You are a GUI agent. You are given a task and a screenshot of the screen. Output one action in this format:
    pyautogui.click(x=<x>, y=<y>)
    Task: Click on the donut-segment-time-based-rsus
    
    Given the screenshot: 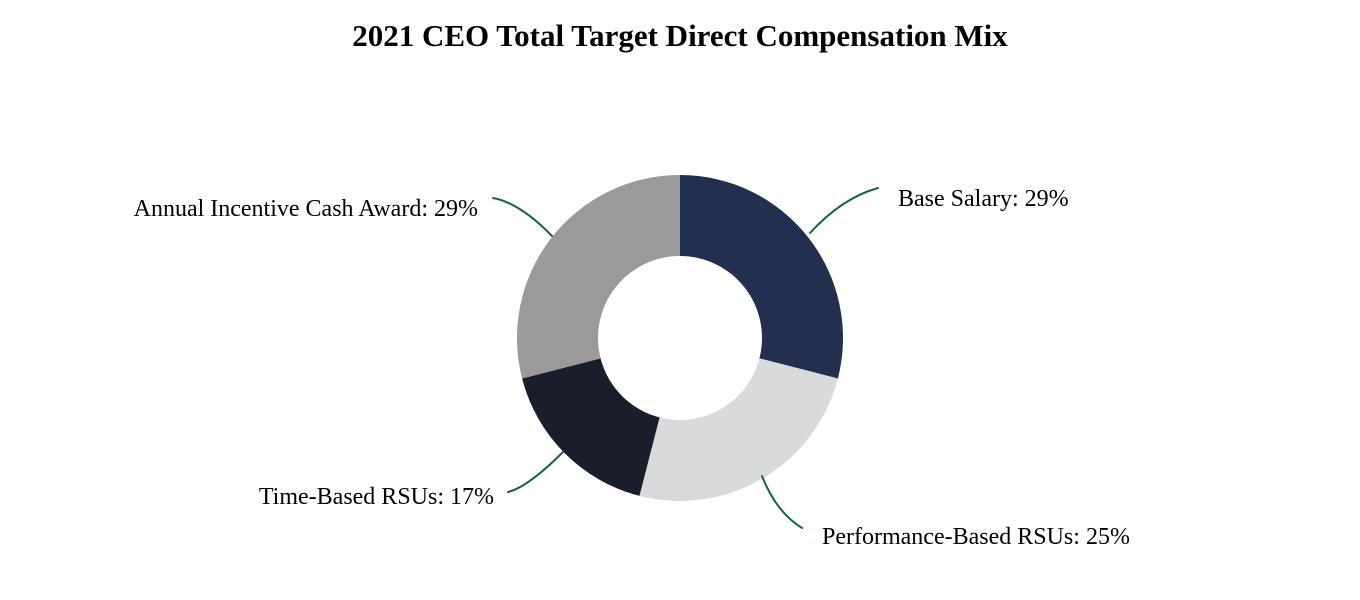 What is the action you would take?
    pyautogui.click(x=591, y=427)
    